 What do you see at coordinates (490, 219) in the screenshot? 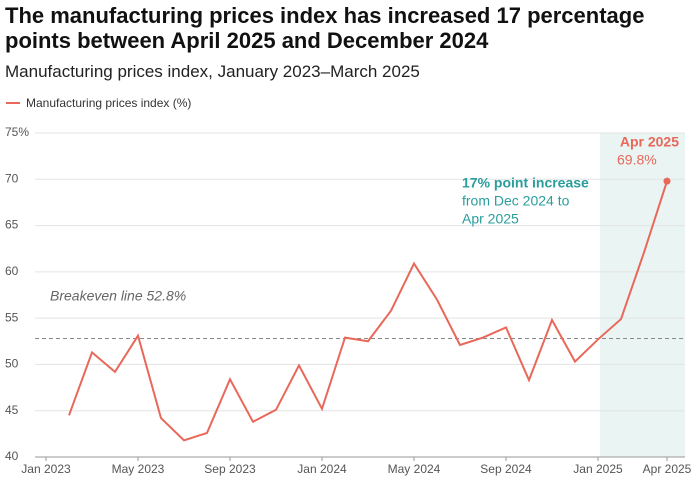
I see `annotation: Apr 2025` at bounding box center [490, 219].